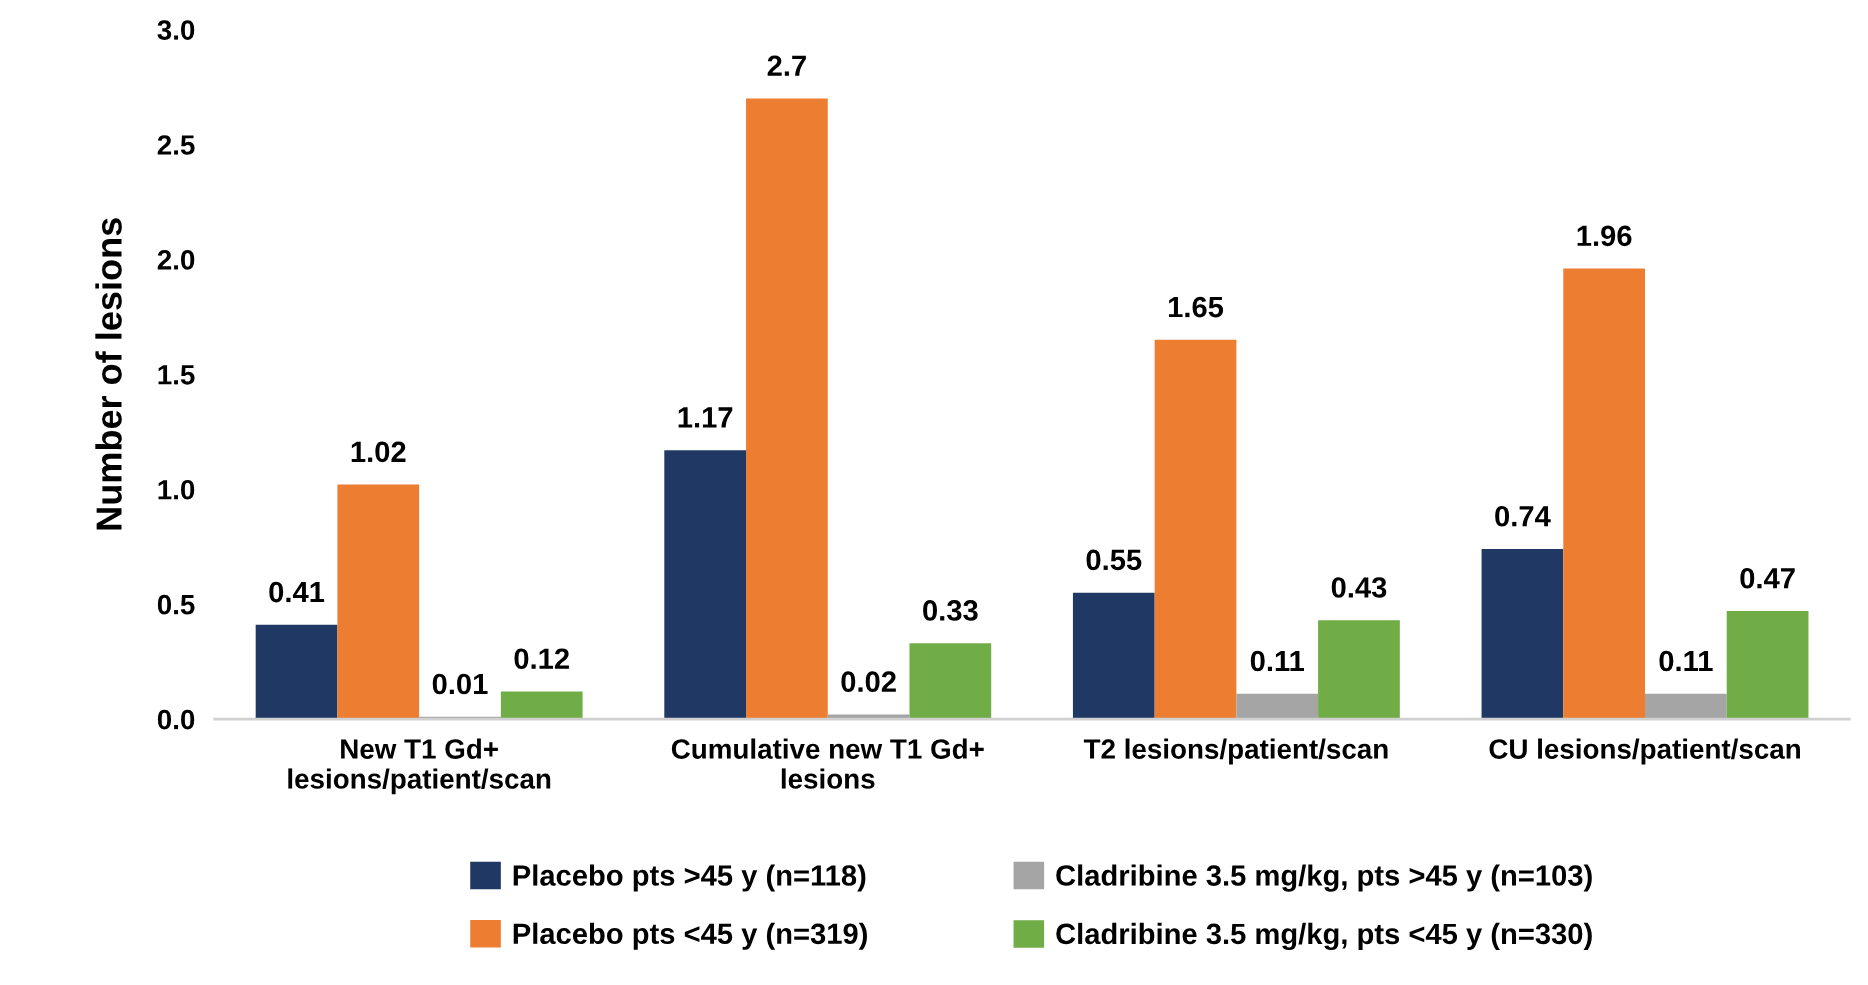 This screenshot has width=1868, height=985. I want to click on data-label: 1.02, so click(378, 452).